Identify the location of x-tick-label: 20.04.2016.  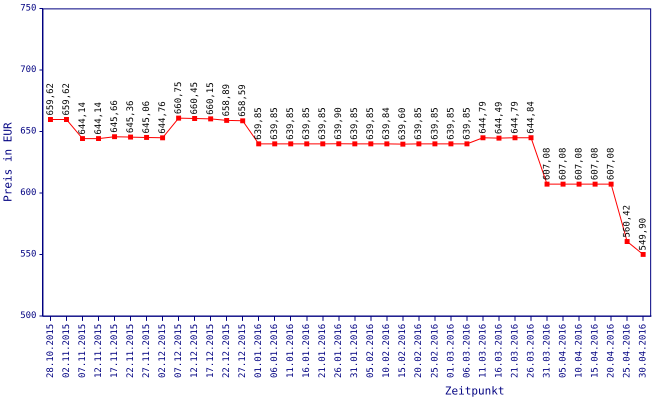
(611, 351).